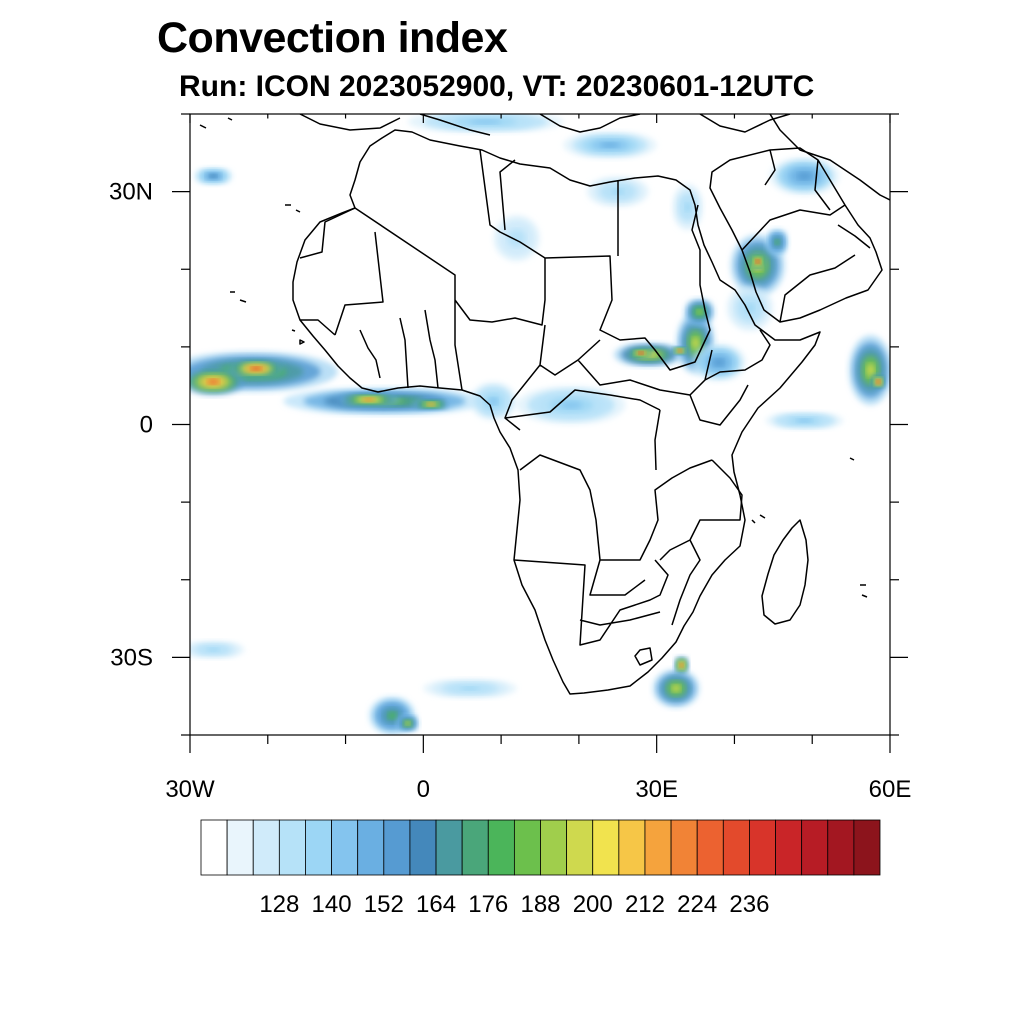 The image size is (1024, 1024). I want to click on colorbar-label: 164, so click(436, 904).